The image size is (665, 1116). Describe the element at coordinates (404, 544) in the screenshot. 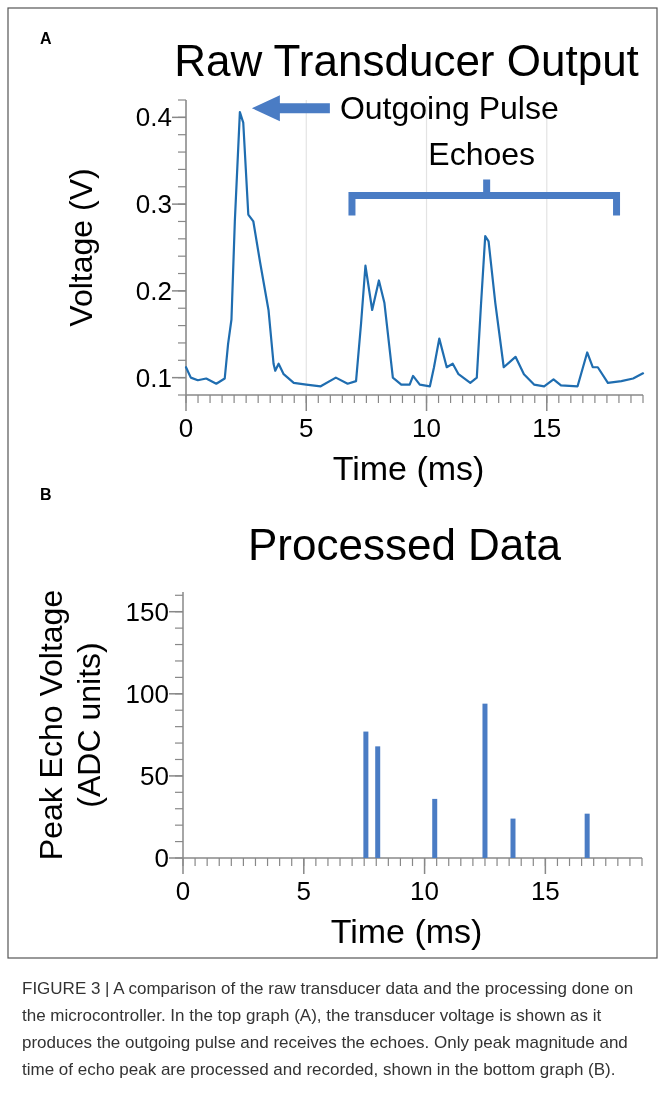

I see `chart-title: Processed Data` at that location.